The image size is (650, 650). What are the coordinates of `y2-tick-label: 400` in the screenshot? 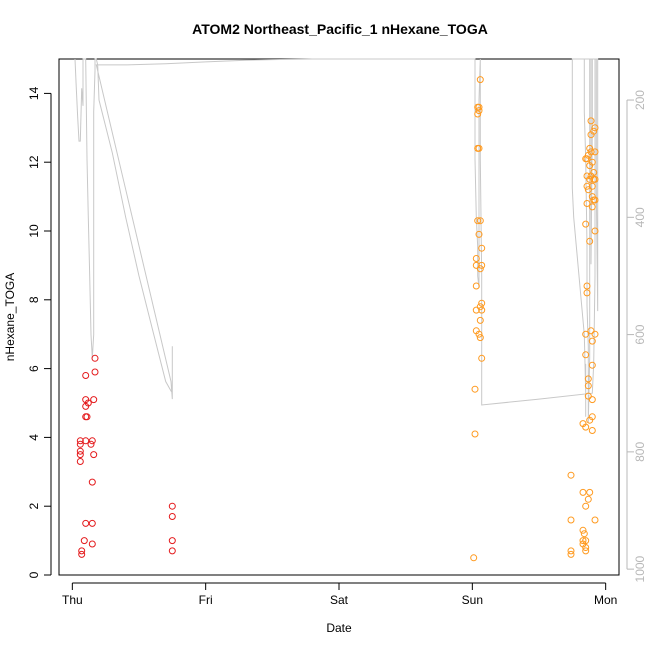 It's located at (640, 217).